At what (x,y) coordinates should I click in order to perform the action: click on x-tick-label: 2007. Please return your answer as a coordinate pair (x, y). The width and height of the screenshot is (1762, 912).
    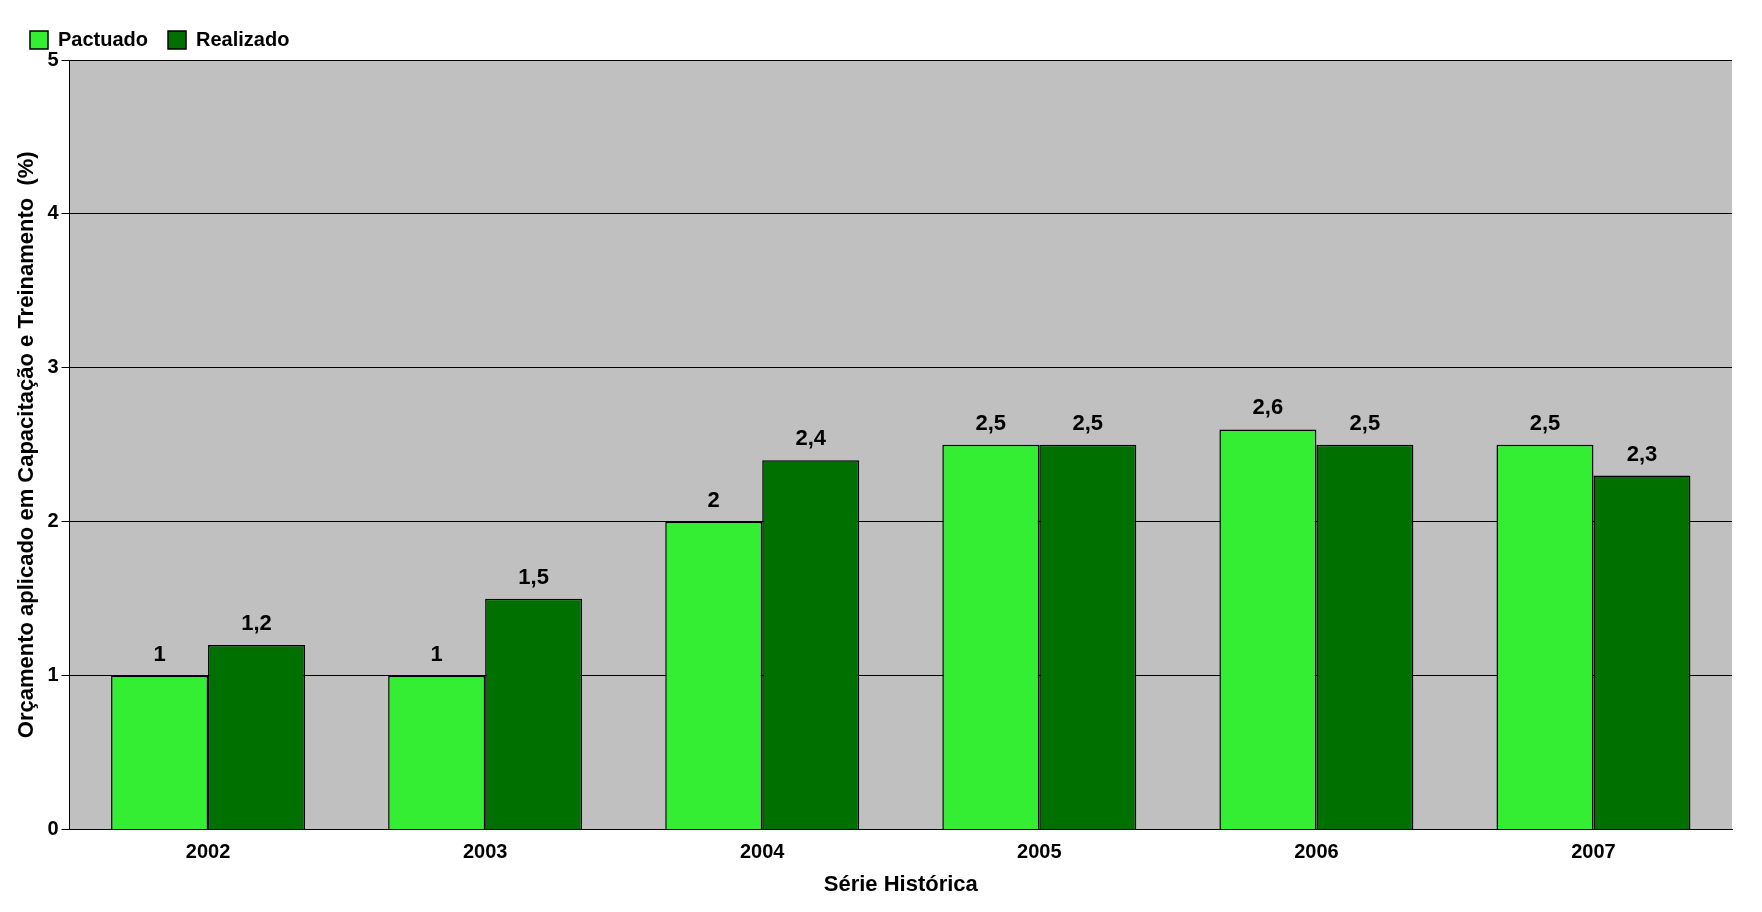
    Looking at the image, I should click on (1593, 851).